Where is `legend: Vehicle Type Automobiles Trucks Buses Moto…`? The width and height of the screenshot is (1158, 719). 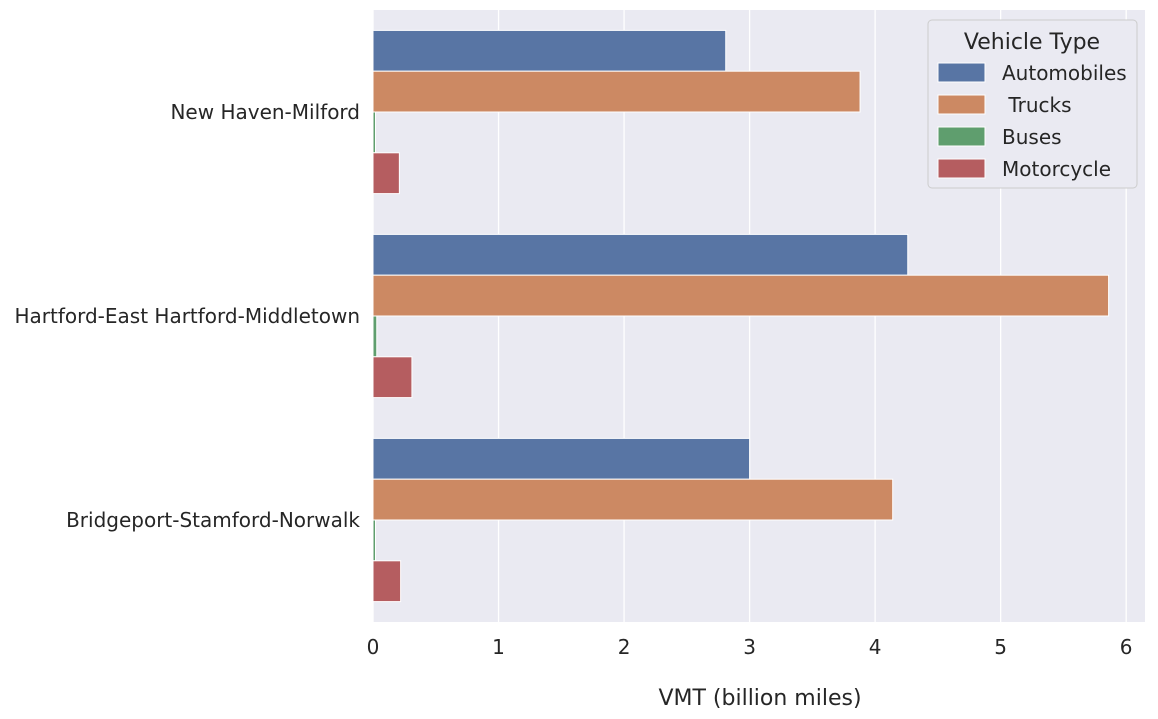 legend: Vehicle Type Automobiles Trucks Buses Moto… is located at coordinates (1032, 104).